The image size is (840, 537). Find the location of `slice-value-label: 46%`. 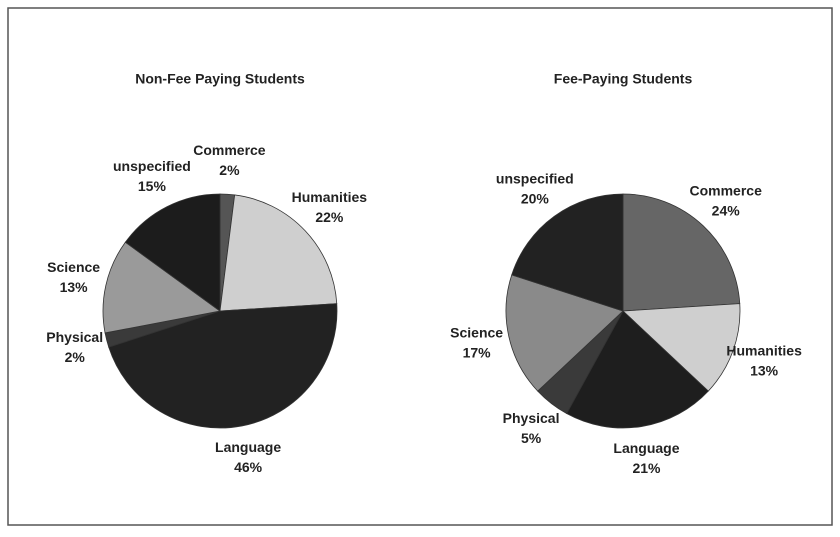

slice-value-label: 46% is located at coordinates (248, 467).